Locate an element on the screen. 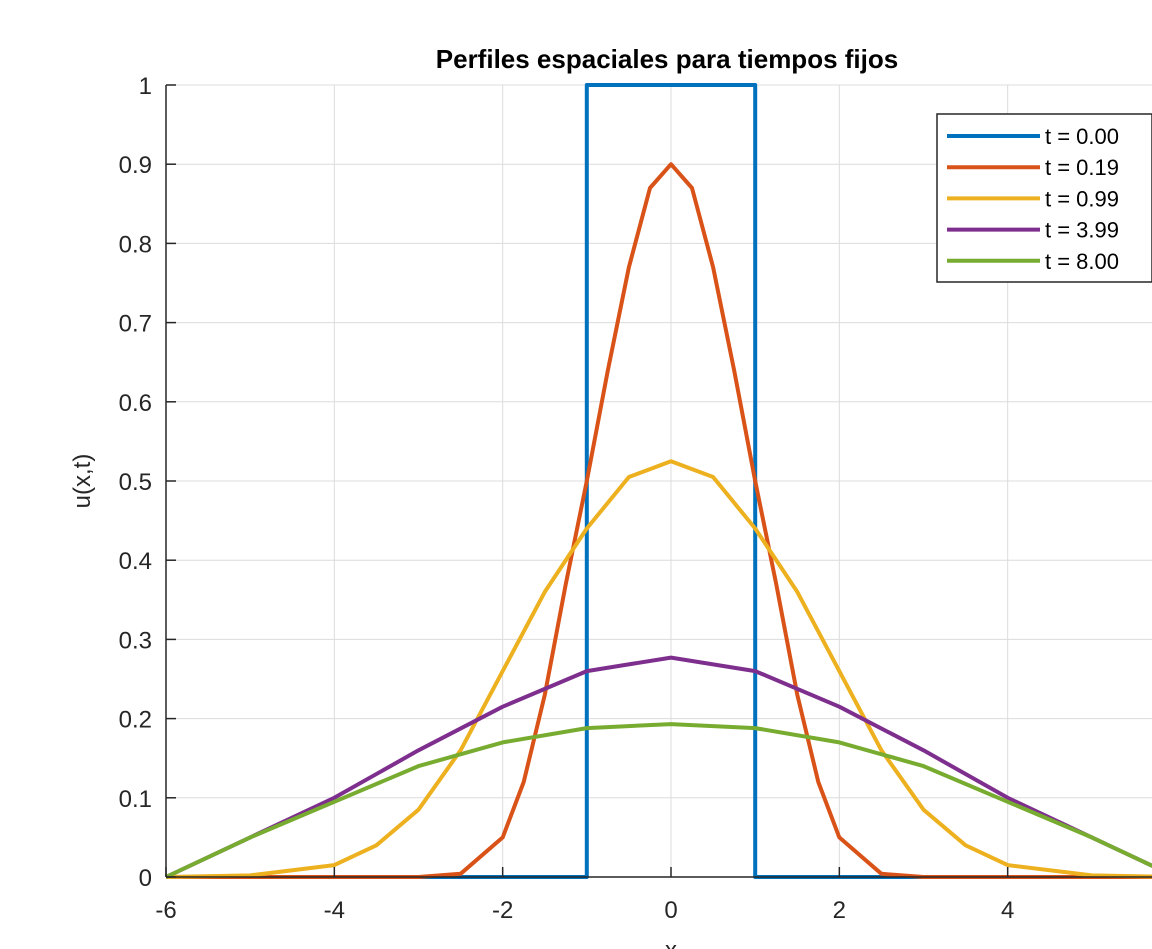 This screenshot has height=949, width=1152. y-tick-label: 0.9 is located at coordinates (135, 165).